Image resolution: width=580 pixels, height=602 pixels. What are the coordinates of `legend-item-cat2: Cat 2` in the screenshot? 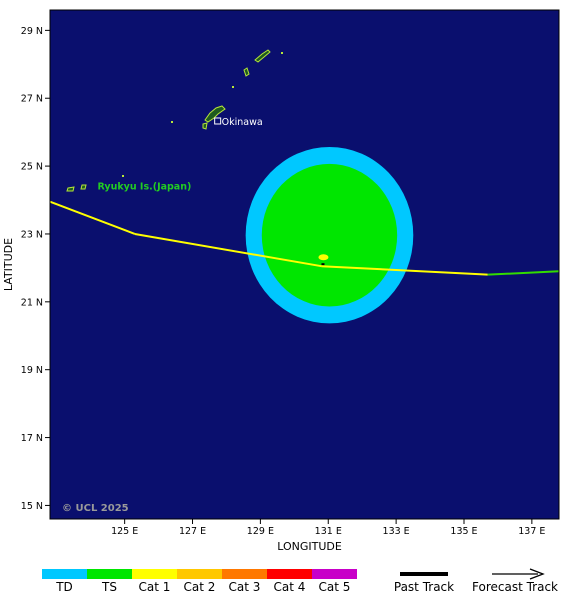 It's located at (199, 581).